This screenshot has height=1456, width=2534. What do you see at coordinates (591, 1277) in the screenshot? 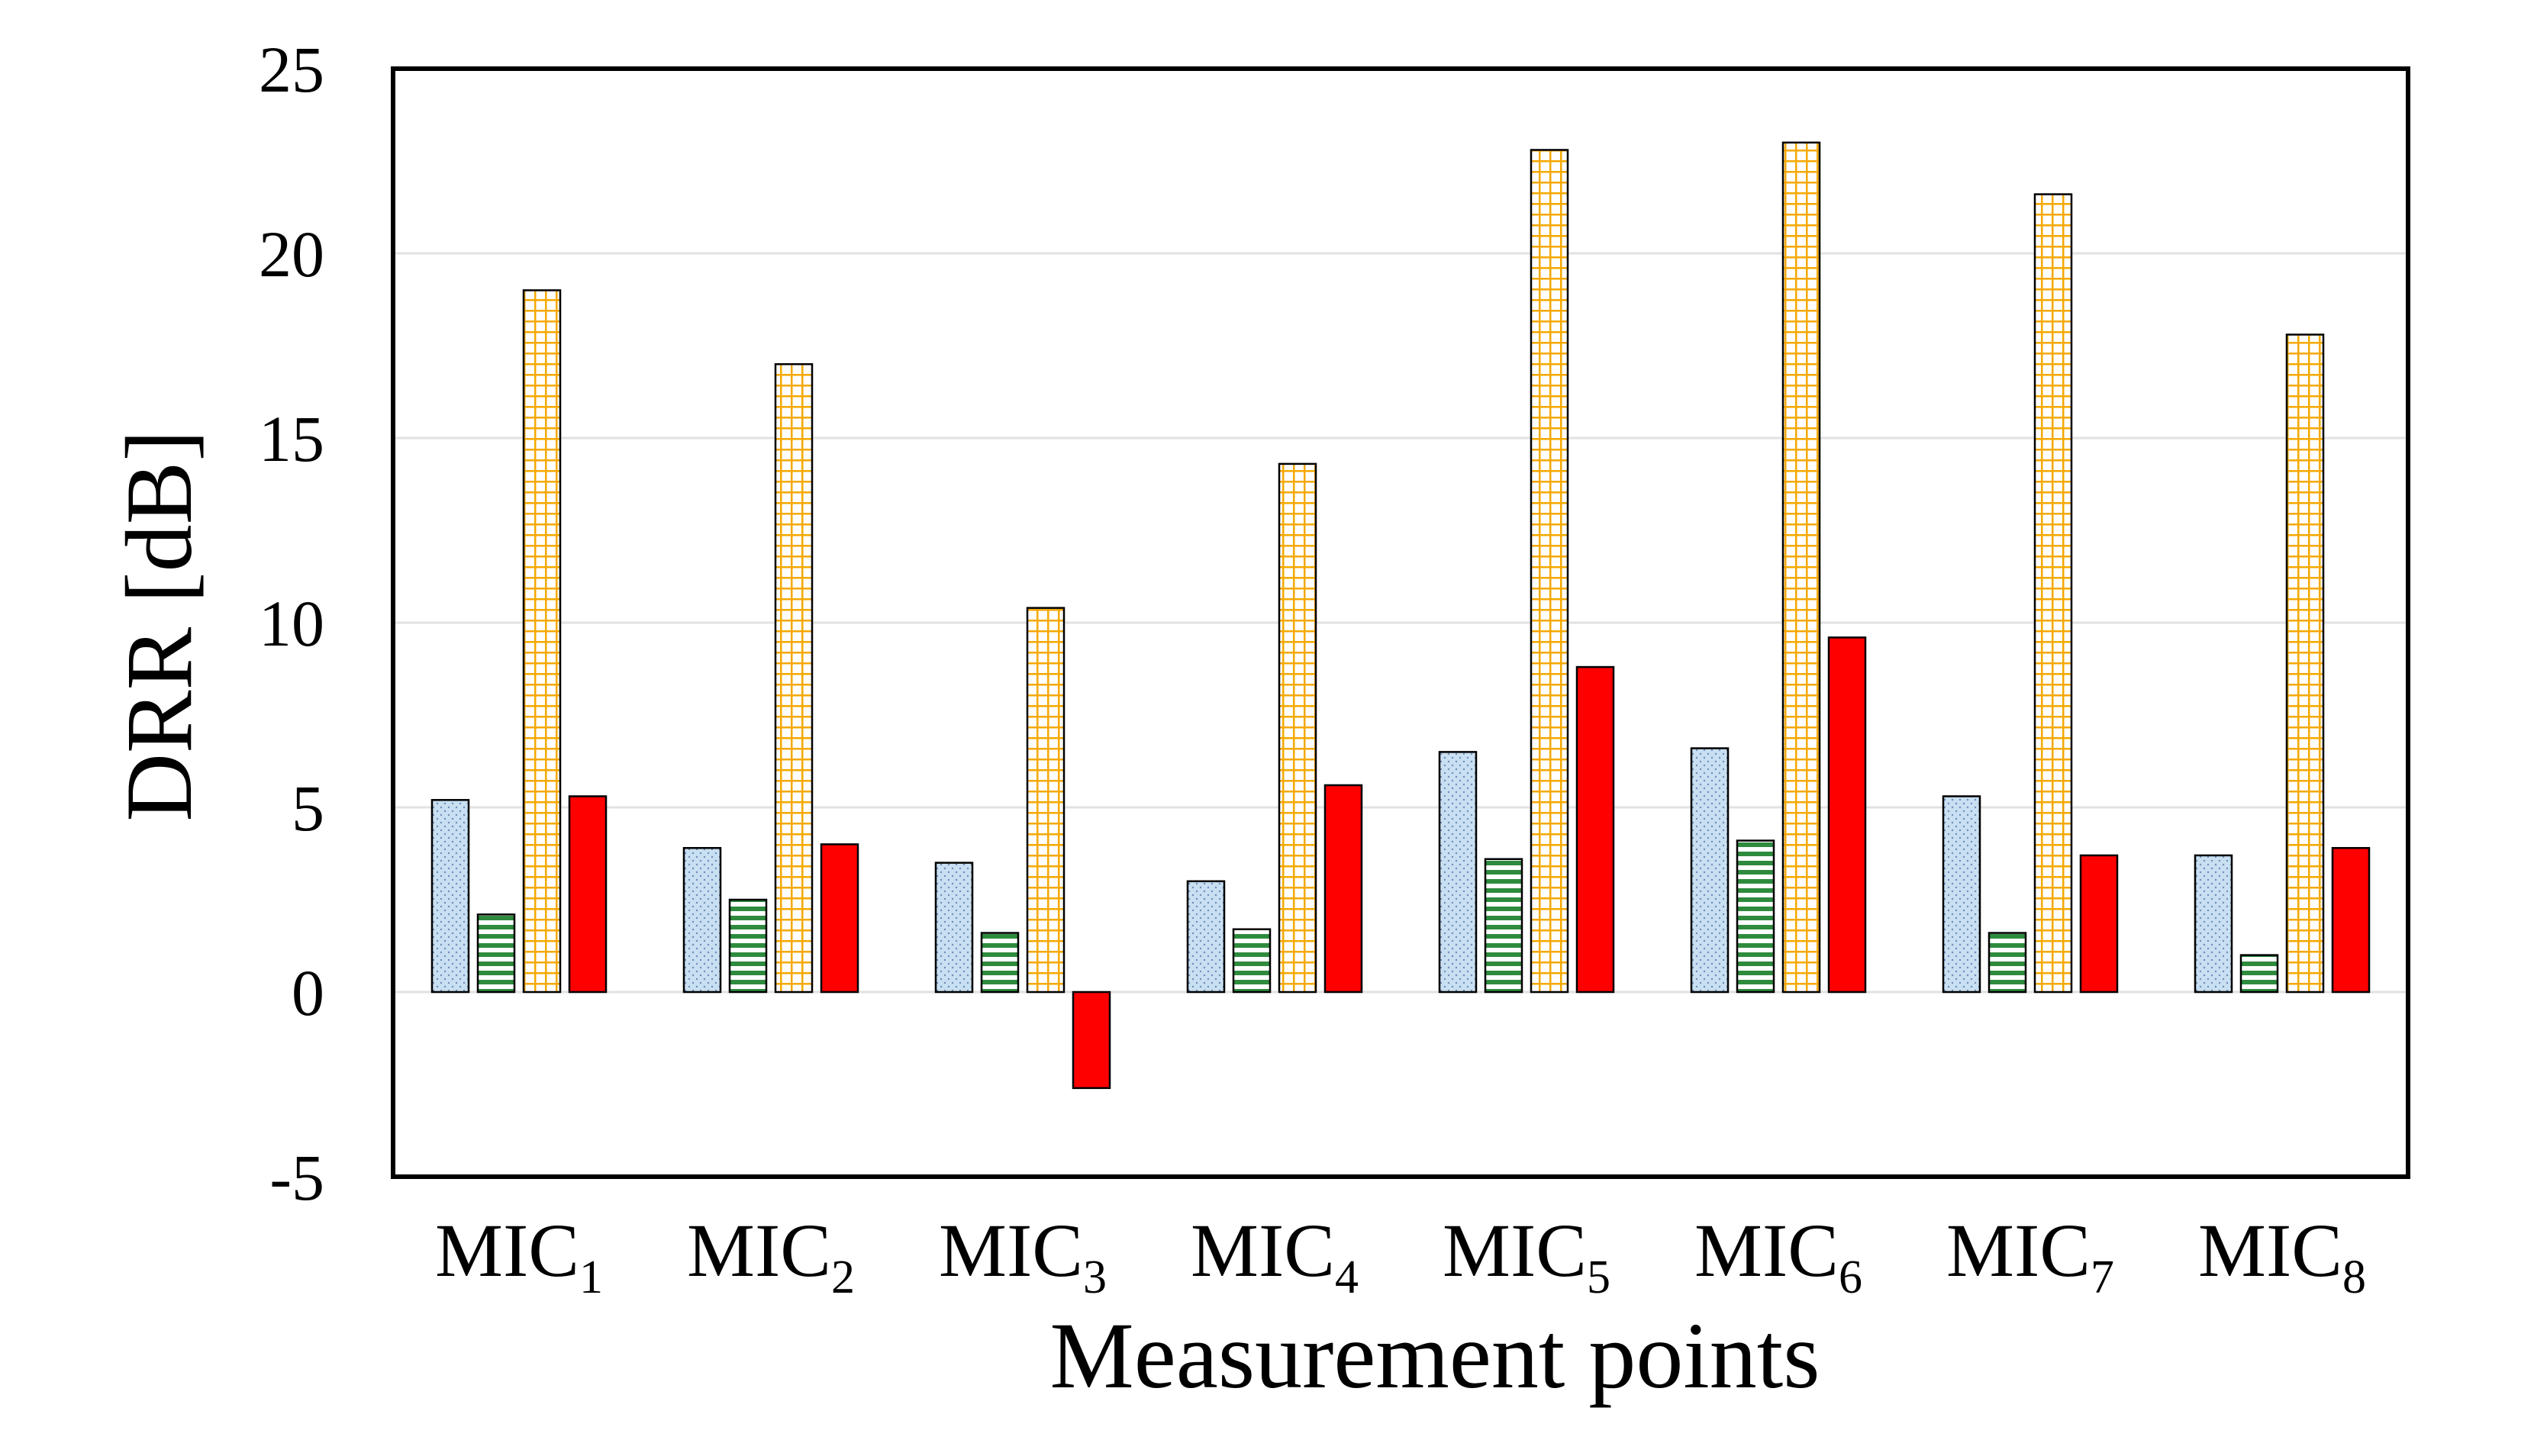
I see `x-tick-subscript: 1` at bounding box center [591, 1277].